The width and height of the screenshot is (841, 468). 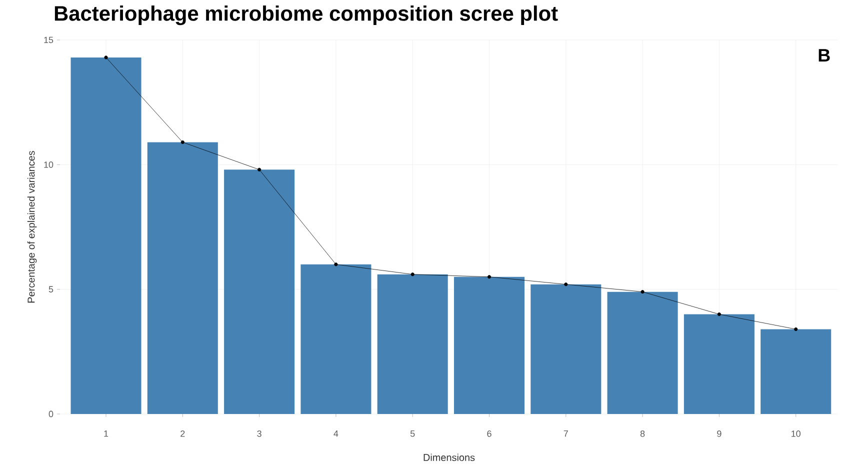 What do you see at coordinates (566, 433) in the screenshot?
I see `x-tick-label: 7` at bounding box center [566, 433].